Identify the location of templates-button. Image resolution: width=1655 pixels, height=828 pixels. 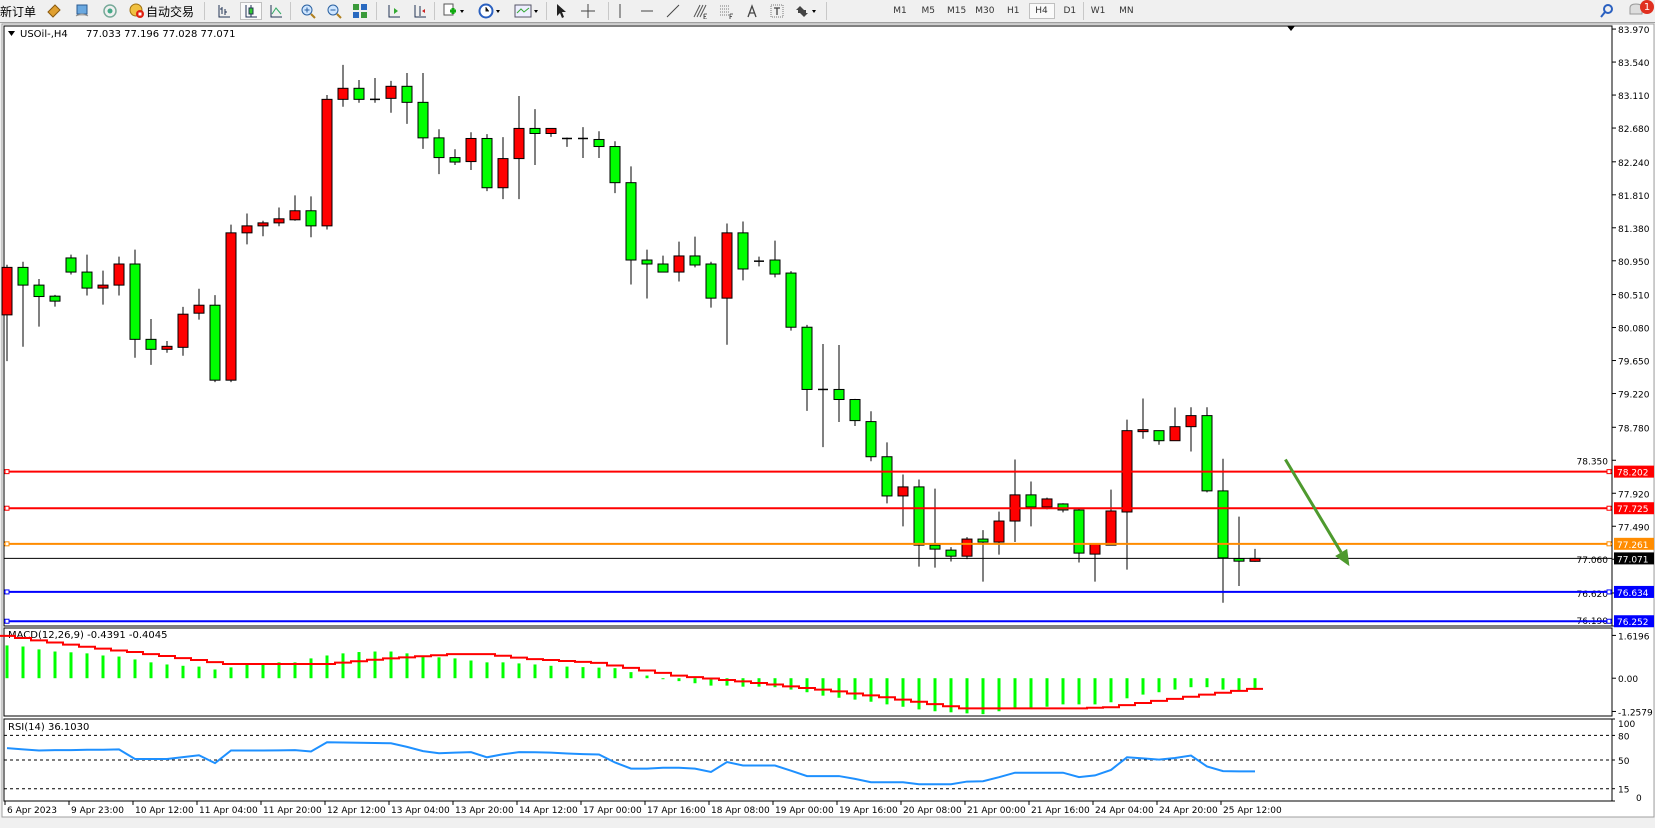
(527, 11).